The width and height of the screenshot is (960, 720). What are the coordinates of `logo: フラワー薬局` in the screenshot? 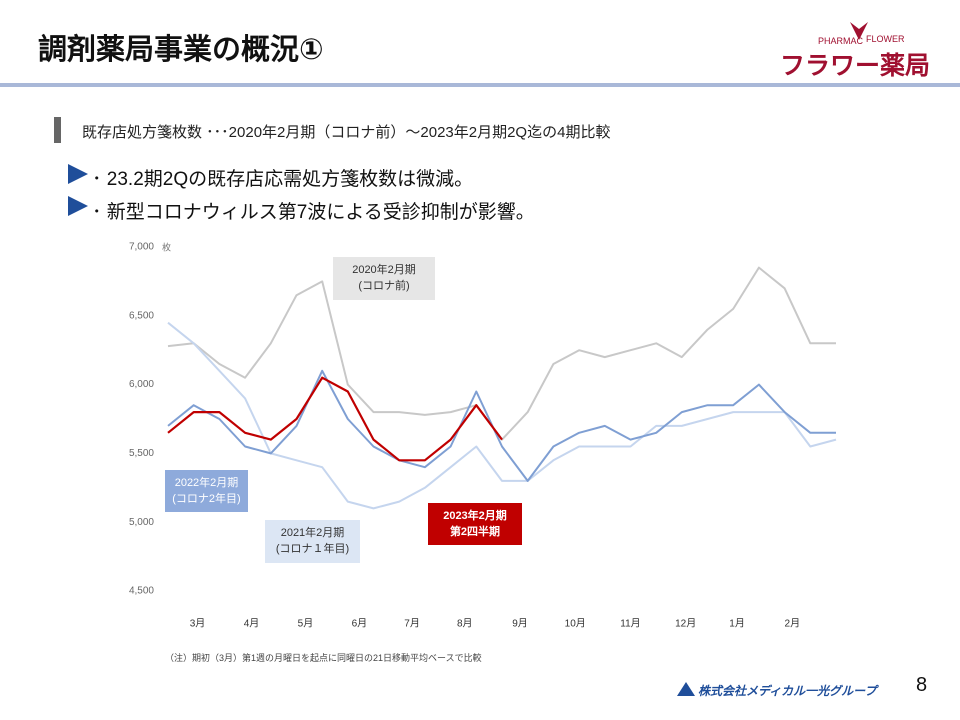 It's located at (855, 66).